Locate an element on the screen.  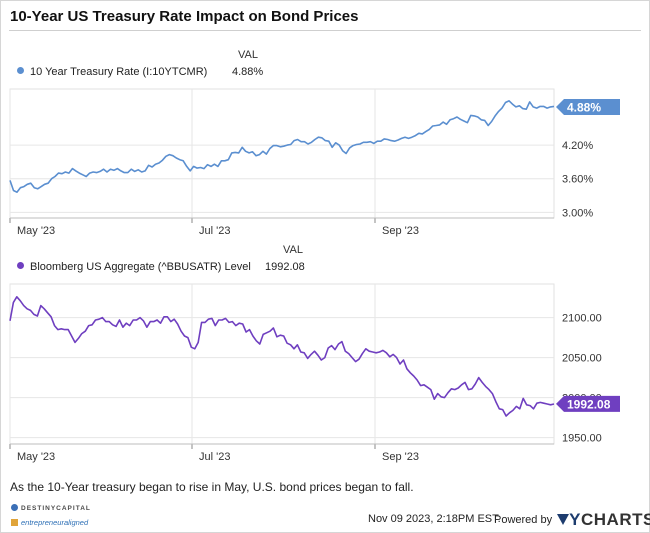
legend-2-value: 1992.08 is located at coordinates (285, 267).